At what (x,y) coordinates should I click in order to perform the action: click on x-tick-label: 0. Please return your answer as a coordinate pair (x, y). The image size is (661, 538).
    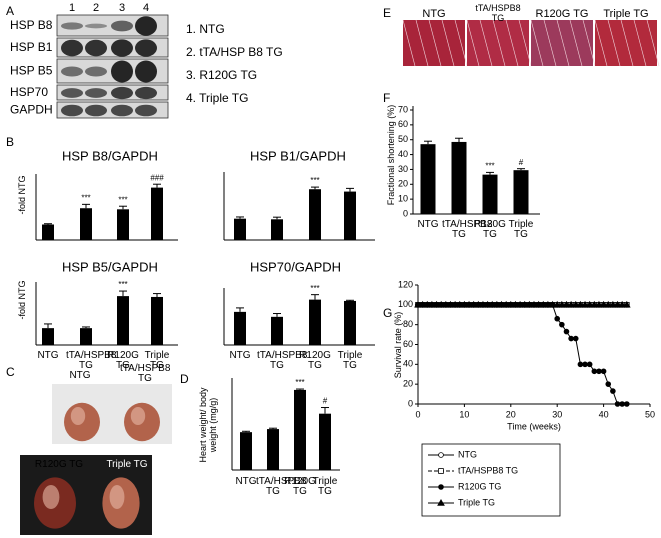
    Looking at the image, I should click on (417, 414).